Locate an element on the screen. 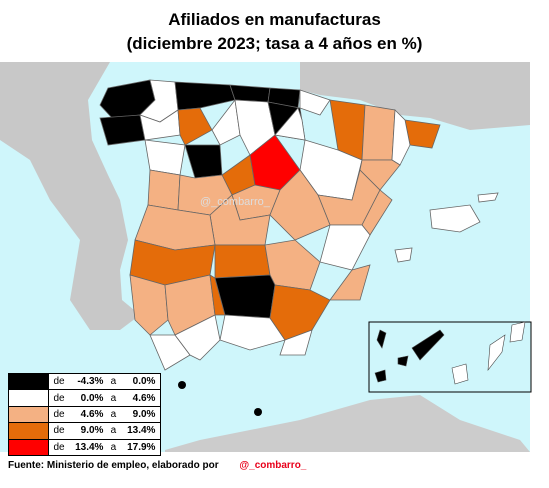 Image resolution: width=549 pixels, height=488 pixels. legend-low: 9.0% is located at coordinates (92, 431).